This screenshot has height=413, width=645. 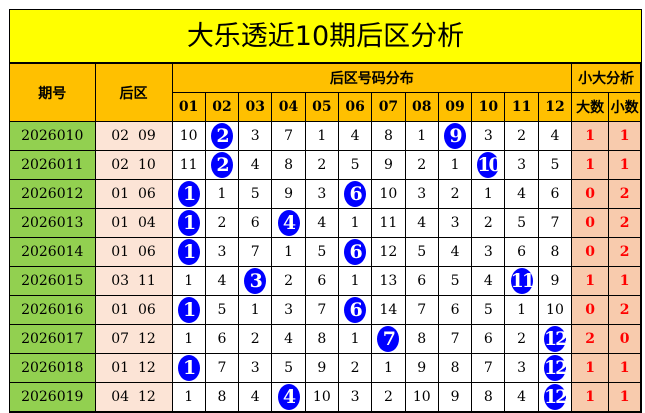 What do you see at coordinates (133, 339) in the screenshot?
I see `back-numbers-cell: 07 12` at bounding box center [133, 339].